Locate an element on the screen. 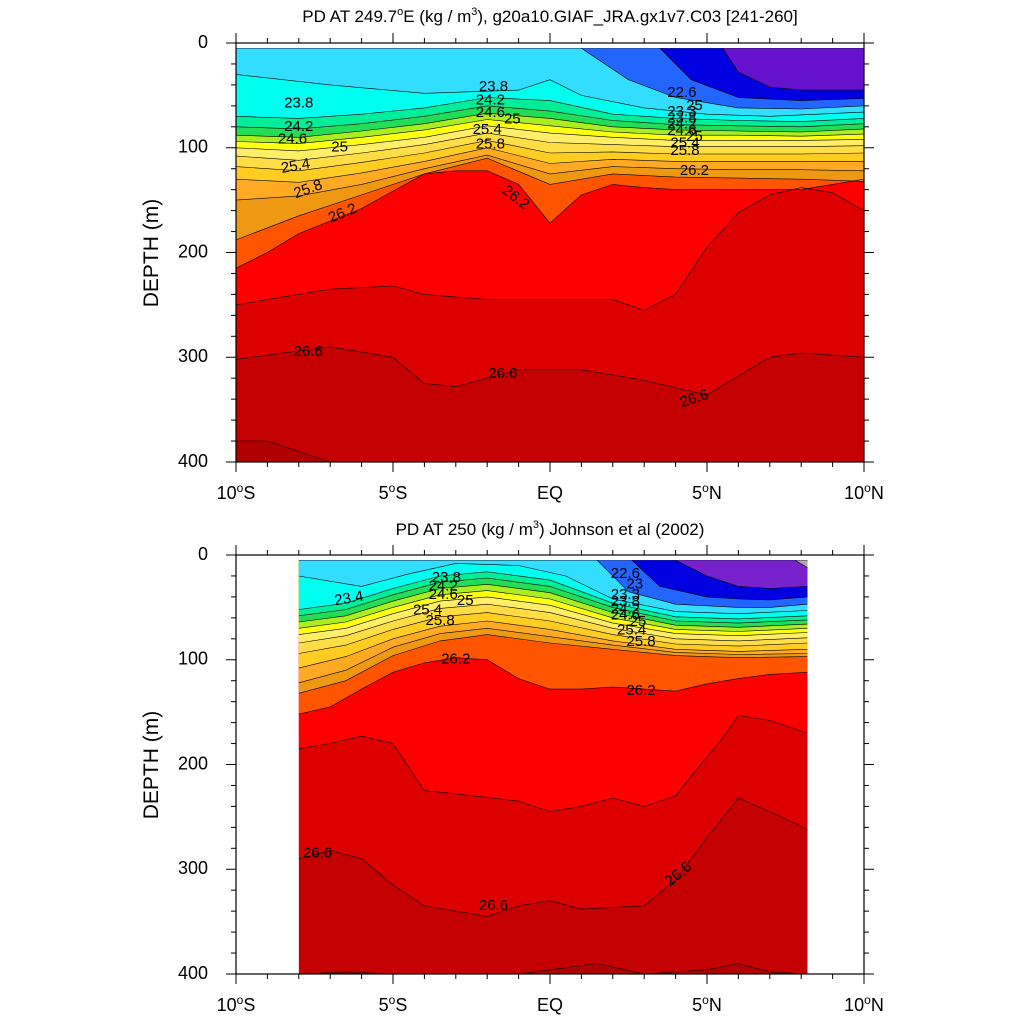 The width and height of the screenshot is (1024, 1024). y-tick-label: 200 is located at coordinates (193, 251).